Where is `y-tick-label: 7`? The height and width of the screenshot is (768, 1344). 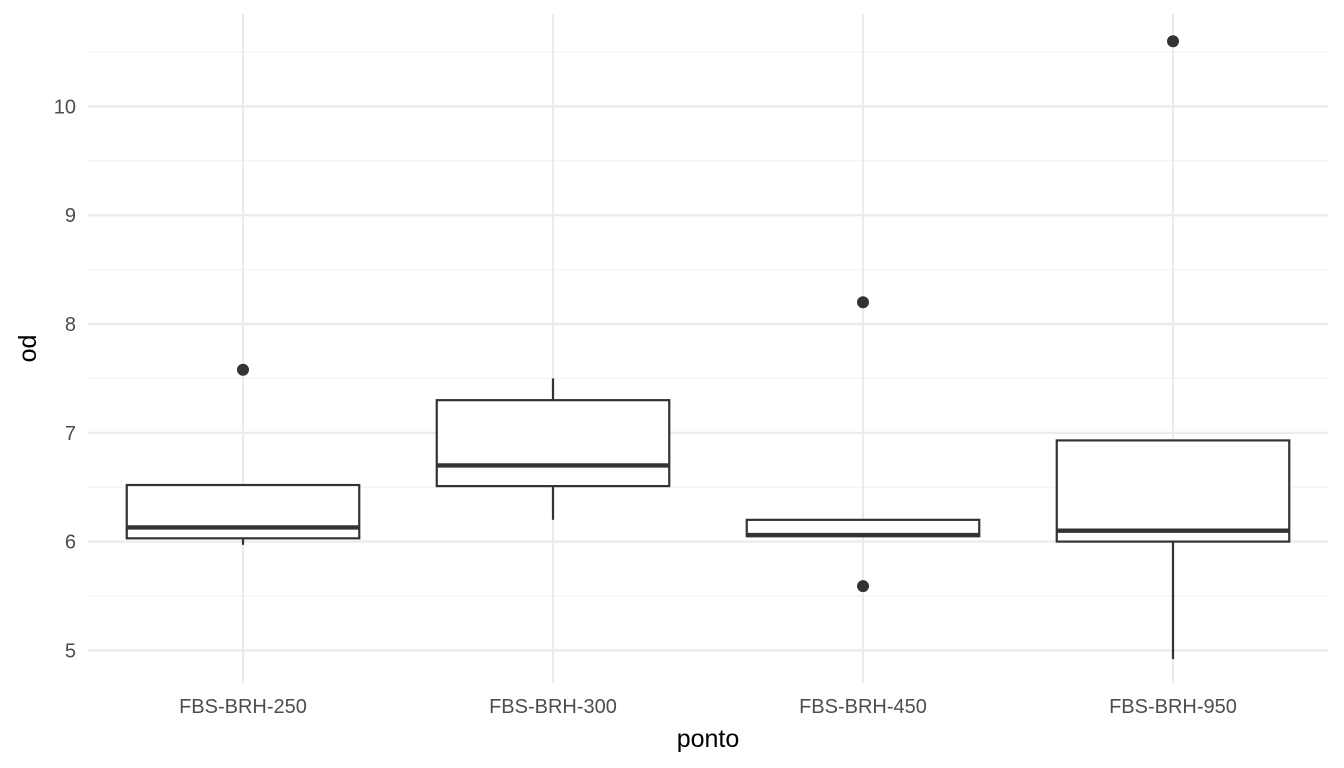 y-tick-label: 7 is located at coordinates (70, 434).